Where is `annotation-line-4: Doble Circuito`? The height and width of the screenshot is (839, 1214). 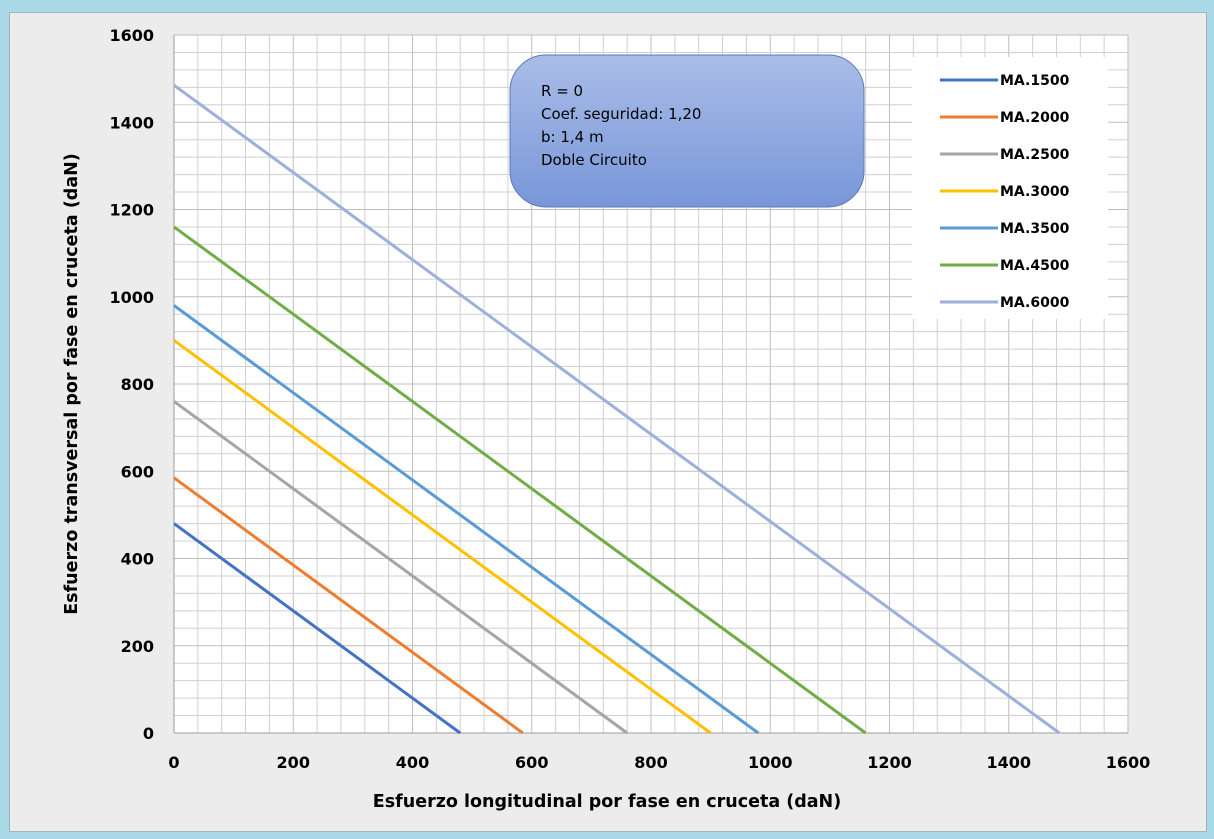
annotation-line-4: Doble Circuito is located at coordinates (594, 160).